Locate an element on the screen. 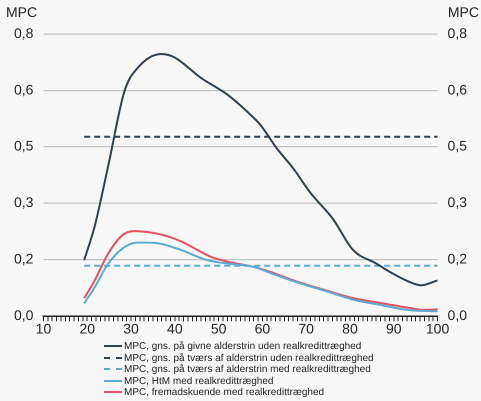 The height and width of the screenshot is (401, 481). x-tick-label: 60 is located at coordinates (262, 328).